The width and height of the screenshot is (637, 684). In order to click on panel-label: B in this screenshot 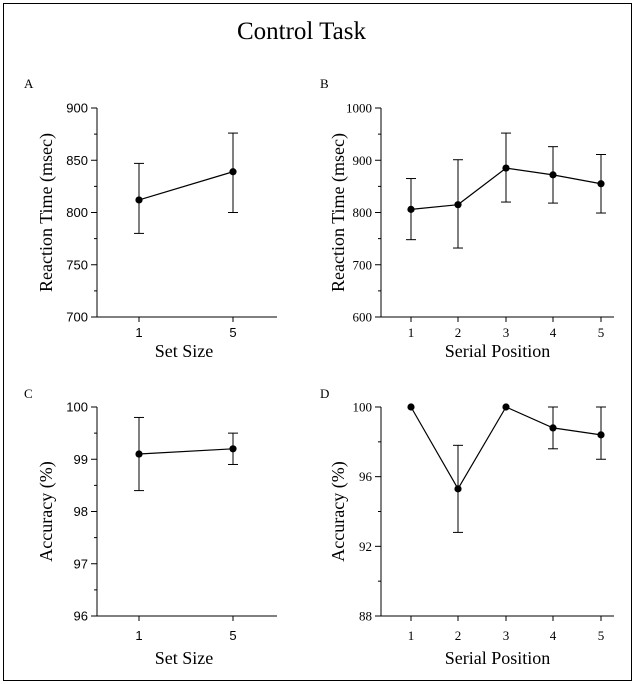, I will do `click(324, 83)`.